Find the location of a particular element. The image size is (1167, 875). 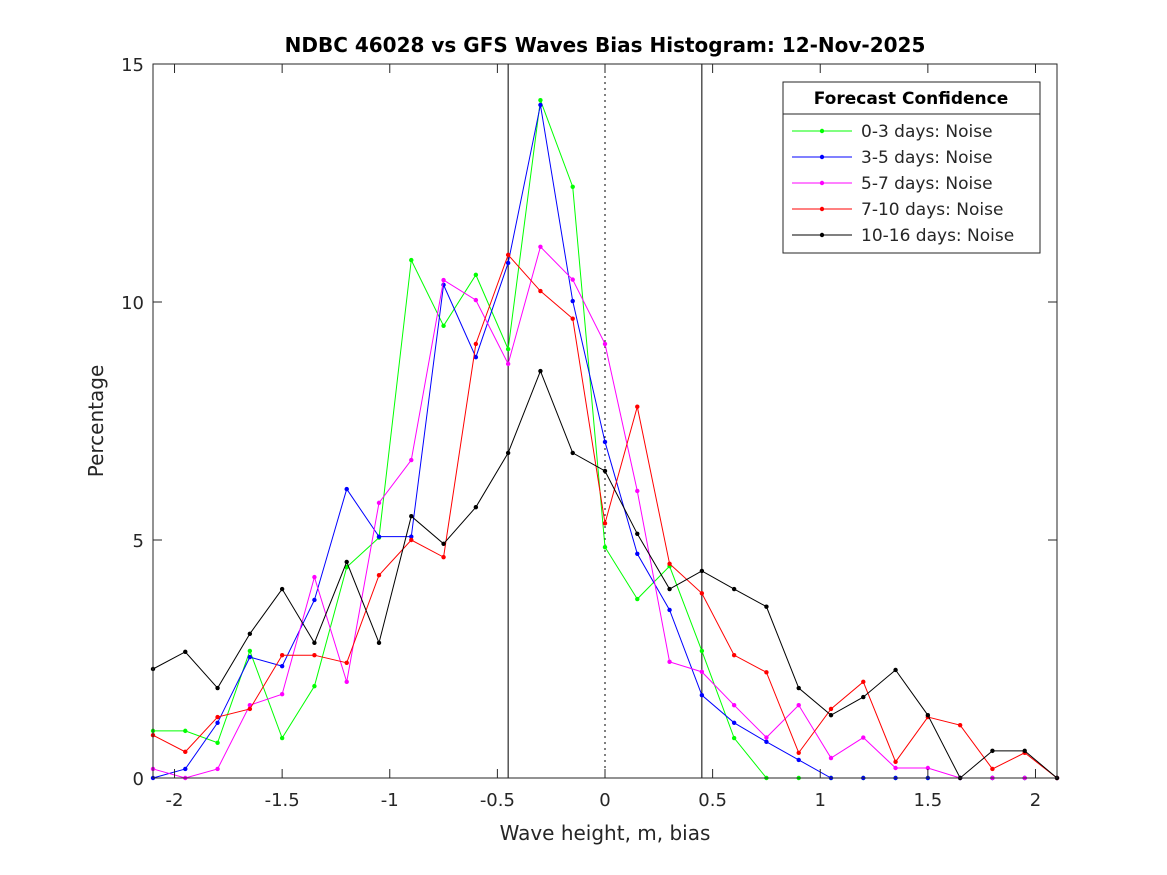

x-tick-label: 1 is located at coordinates (820, 800).